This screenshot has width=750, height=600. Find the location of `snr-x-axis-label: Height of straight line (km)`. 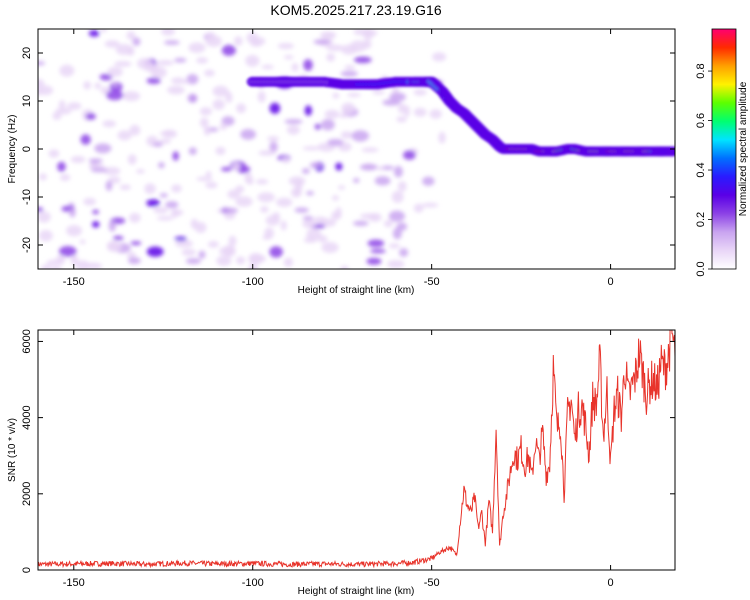

snr-x-axis-label: Height of straight line (km) is located at coordinates (356, 591).